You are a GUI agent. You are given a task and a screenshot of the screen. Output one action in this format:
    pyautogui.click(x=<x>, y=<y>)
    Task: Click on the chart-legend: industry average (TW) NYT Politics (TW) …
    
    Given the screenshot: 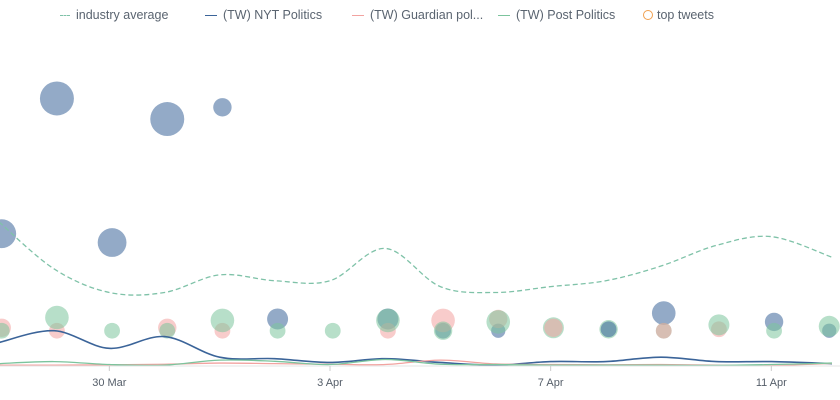 What is the action you would take?
    pyautogui.click(x=420, y=15)
    